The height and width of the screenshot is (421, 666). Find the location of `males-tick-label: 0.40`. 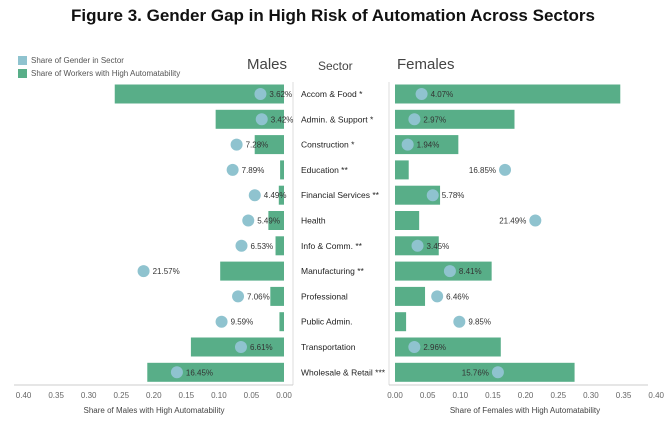

males-tick-label: 0.40 is located at coordinates (24, 395).